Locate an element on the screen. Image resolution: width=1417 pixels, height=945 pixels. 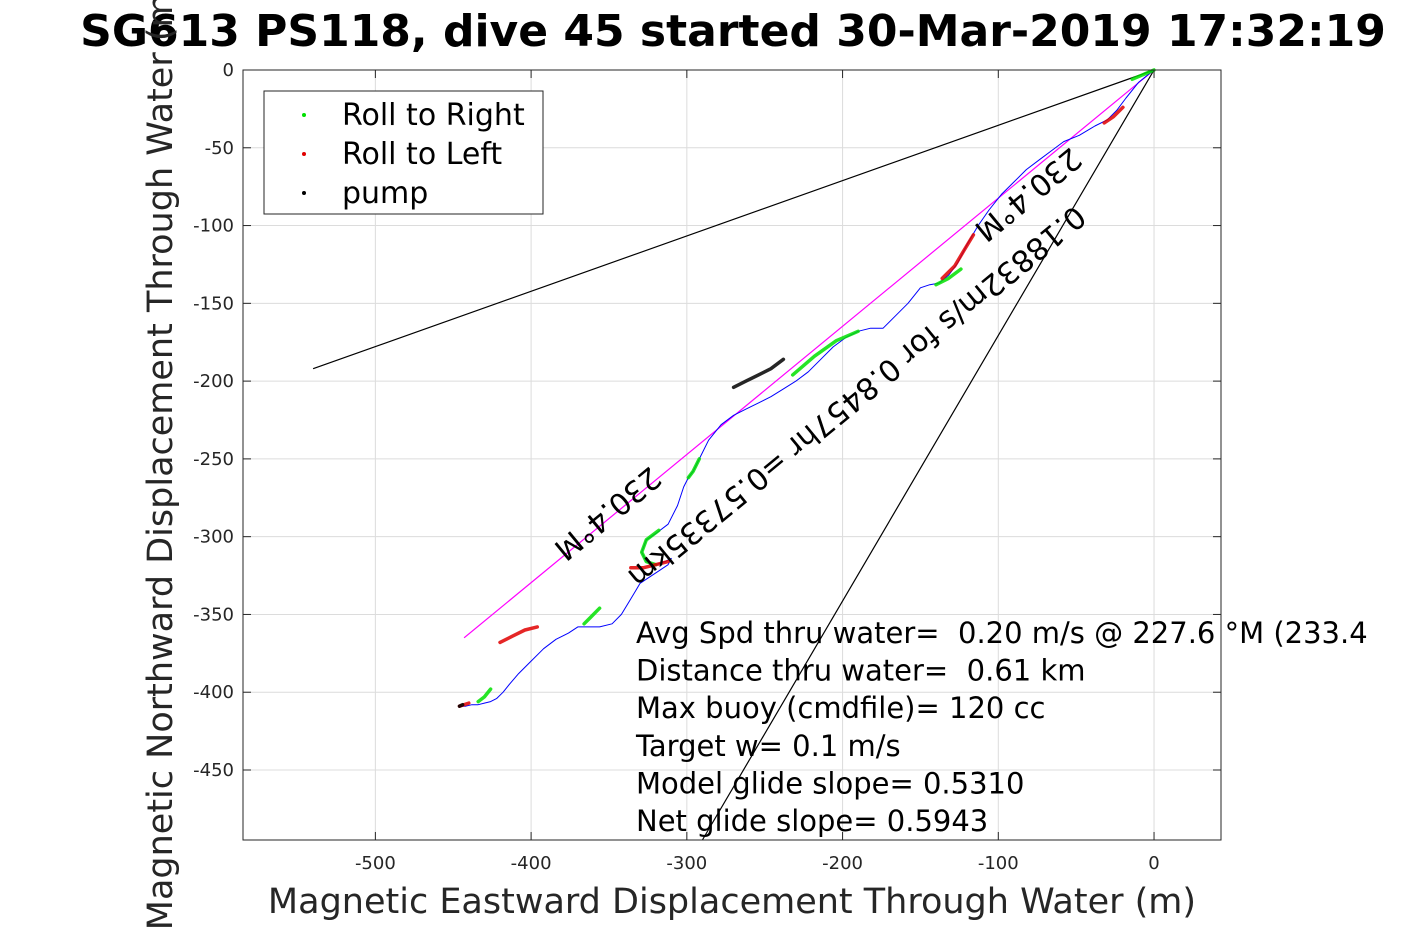
y-tick-label: -50 is located at coordinates (219, 148).